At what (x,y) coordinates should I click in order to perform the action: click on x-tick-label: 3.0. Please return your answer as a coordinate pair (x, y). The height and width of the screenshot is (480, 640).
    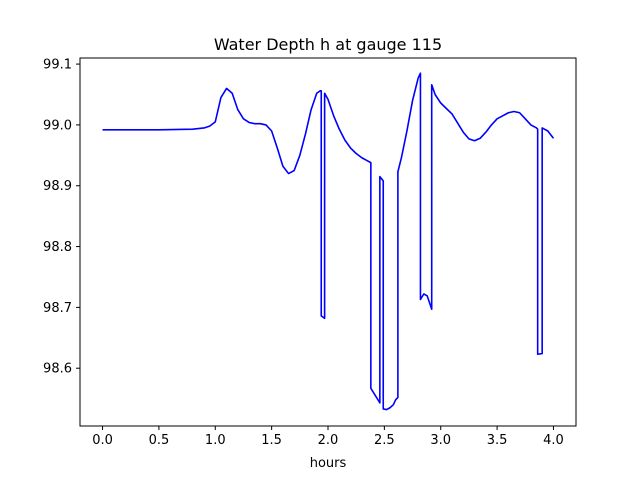
    Looking at the image, I should click on (440, 440).